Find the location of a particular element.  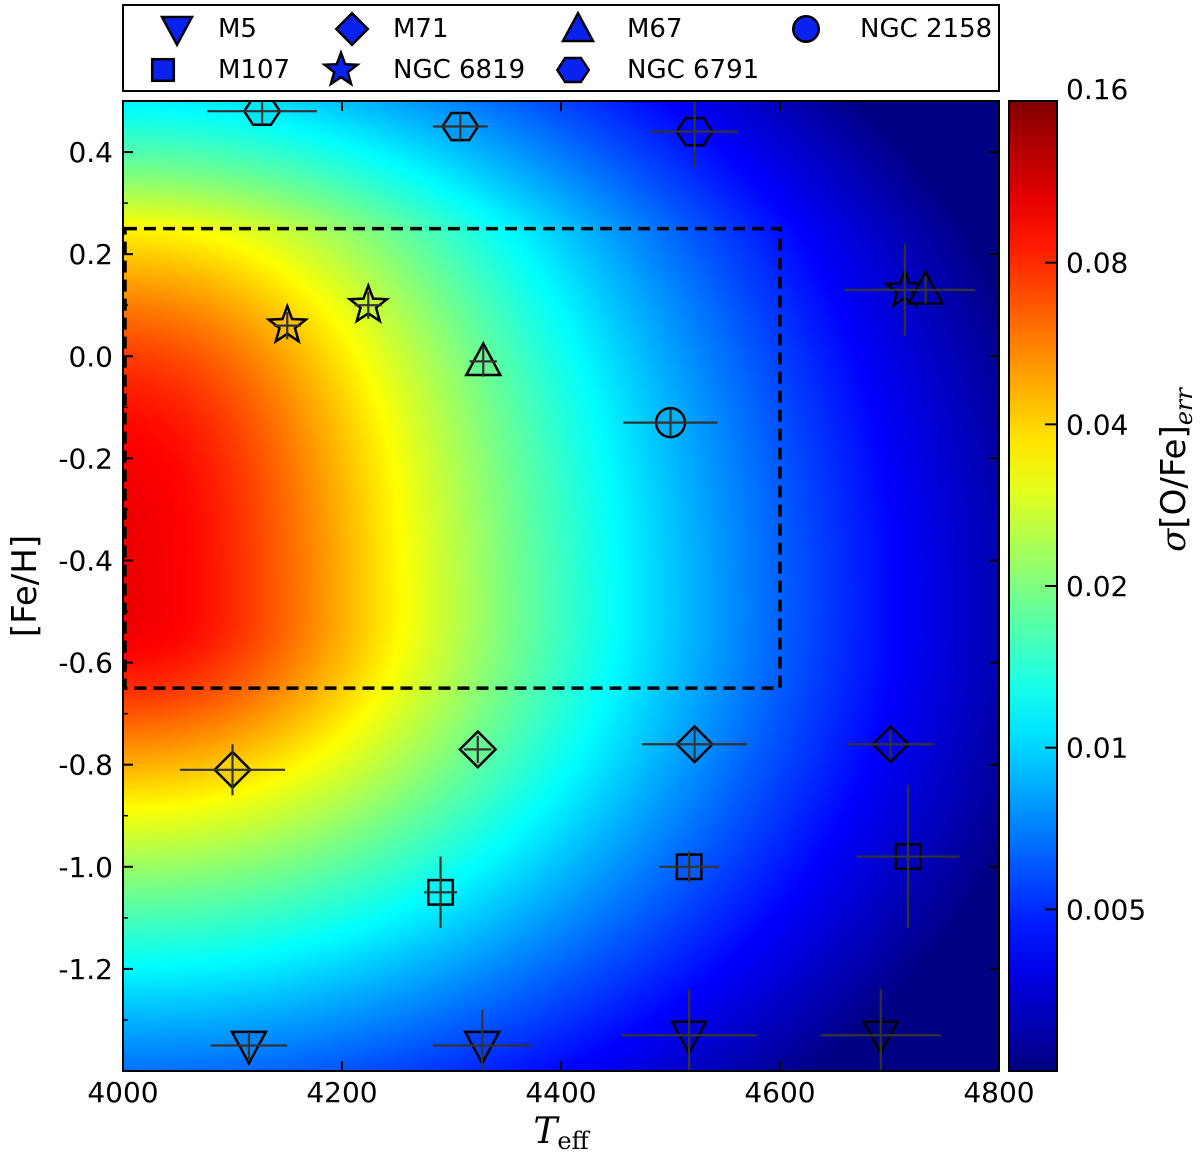

legend-label: NGC 6819 is located at coordinates (459, 70).